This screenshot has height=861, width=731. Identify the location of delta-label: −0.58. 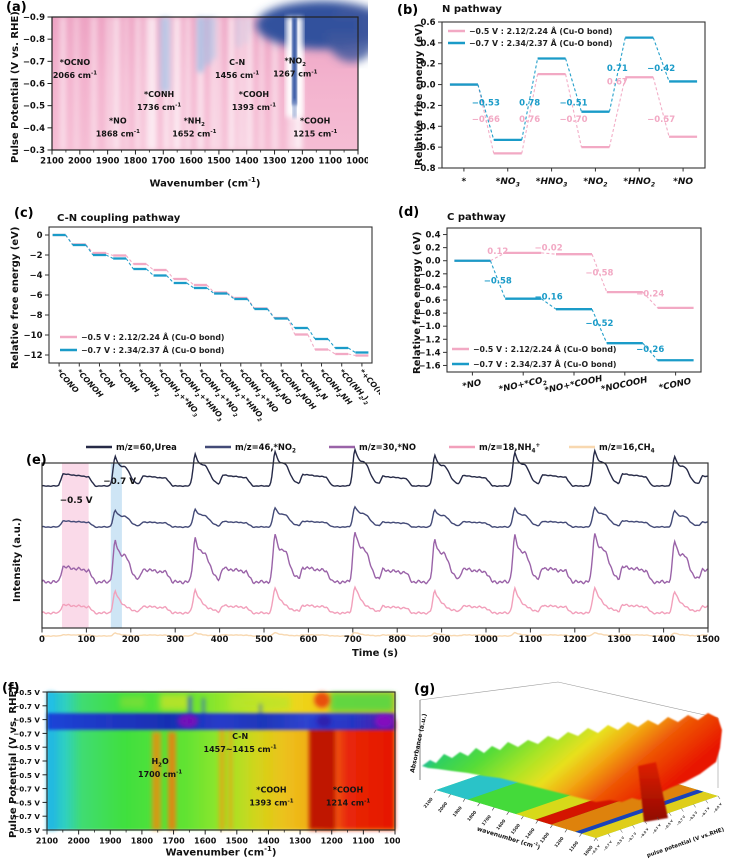
(599, 274).